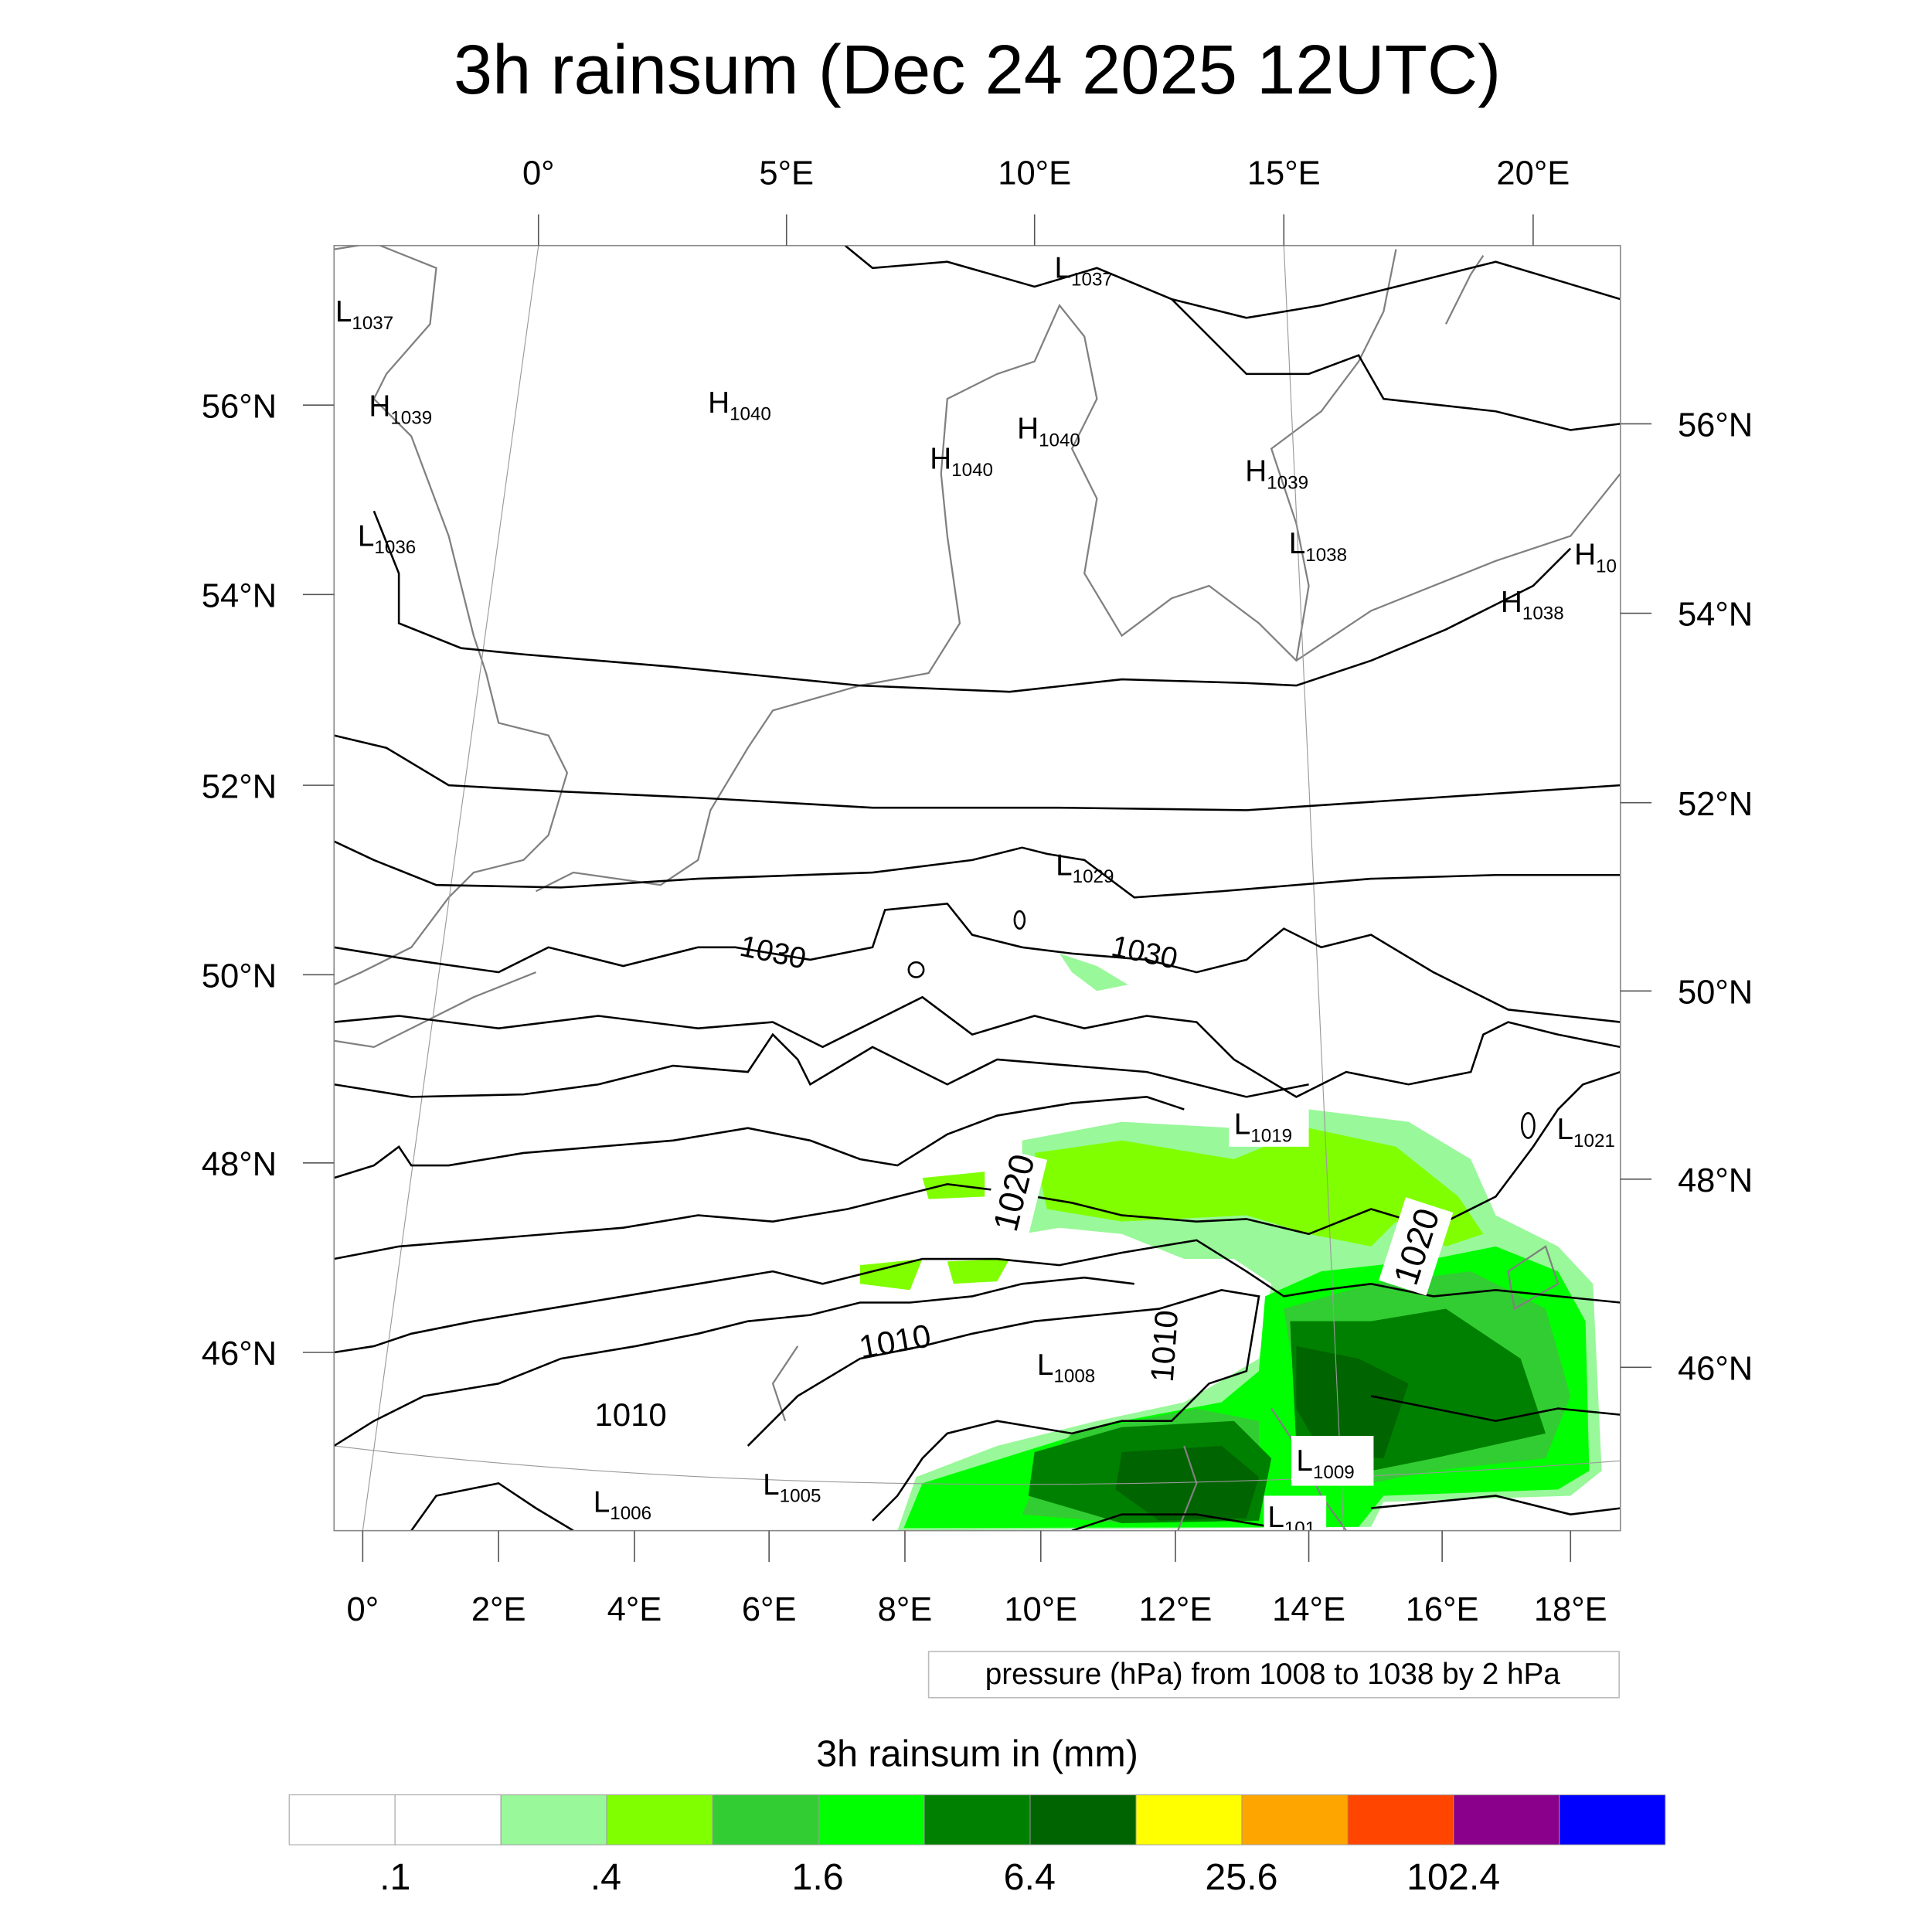 The image size is (1932, 1932). I want to click on pressure-legend-box, so click(1274, 1675).